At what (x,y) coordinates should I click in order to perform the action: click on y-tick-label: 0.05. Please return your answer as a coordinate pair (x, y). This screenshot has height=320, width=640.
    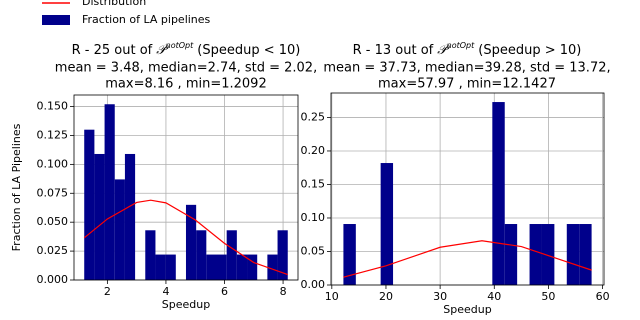
    Looking at the image, I should click on (313, 250).